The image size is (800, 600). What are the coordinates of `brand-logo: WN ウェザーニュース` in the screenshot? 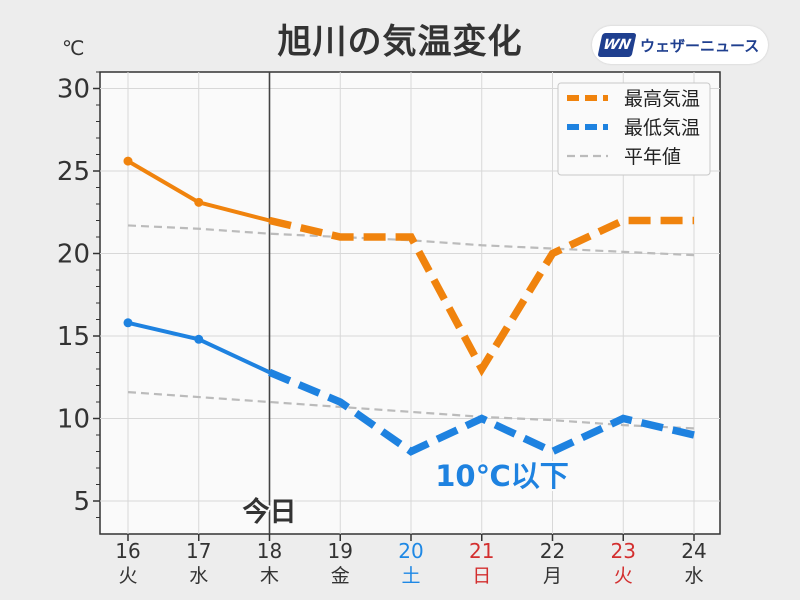 It's located at (680, 45).